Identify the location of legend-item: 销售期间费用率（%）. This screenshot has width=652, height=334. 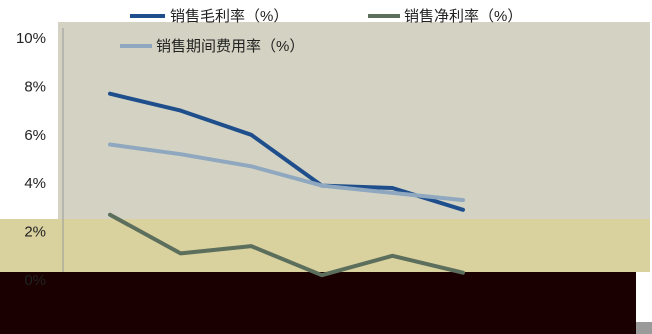
(212, 46).